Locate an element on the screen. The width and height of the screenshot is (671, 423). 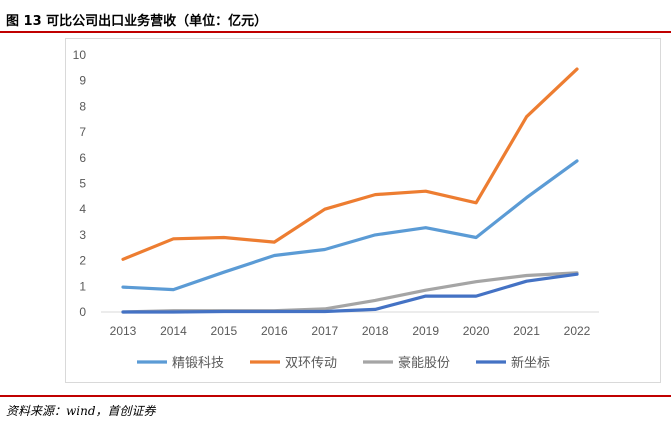
y-tick-label: 5 is located at coordinates (82, 184).